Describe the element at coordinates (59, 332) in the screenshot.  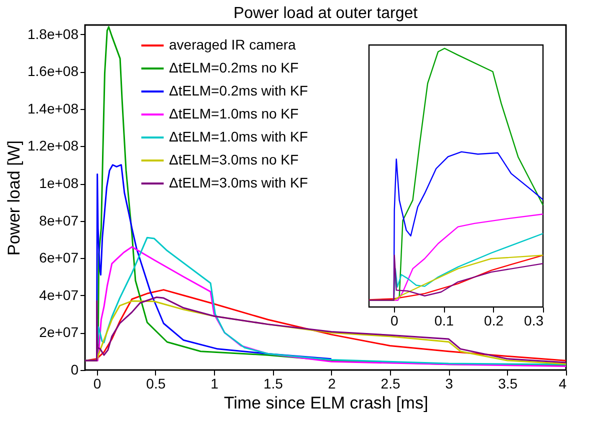
I see `y-tick-label: 2e+07` at that location.